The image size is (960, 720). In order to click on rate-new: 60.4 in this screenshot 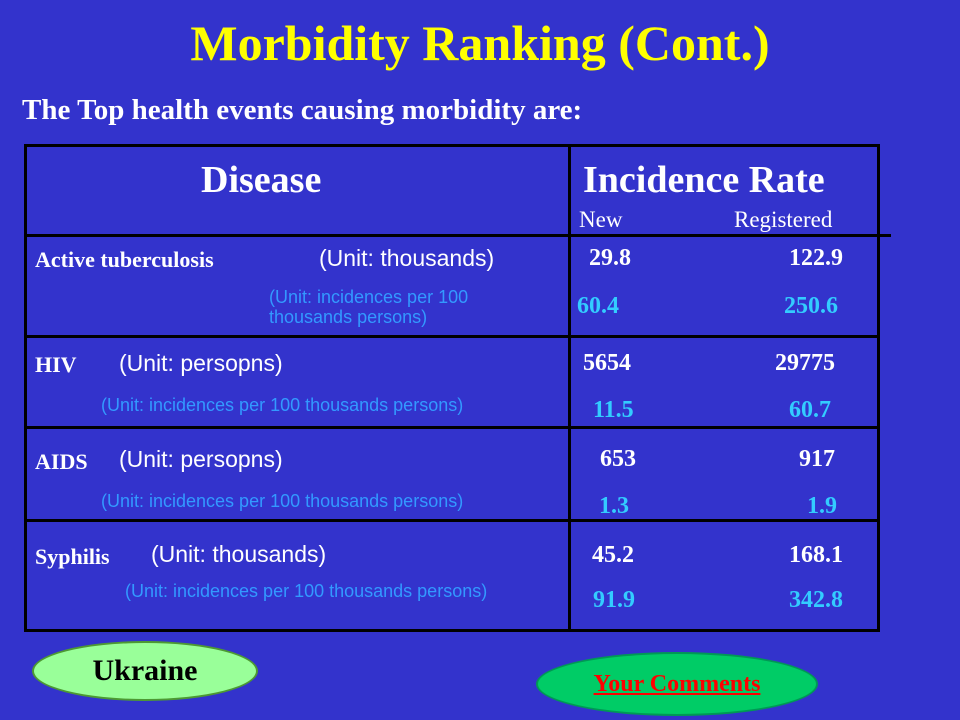, I will do `click(598, 306)`.